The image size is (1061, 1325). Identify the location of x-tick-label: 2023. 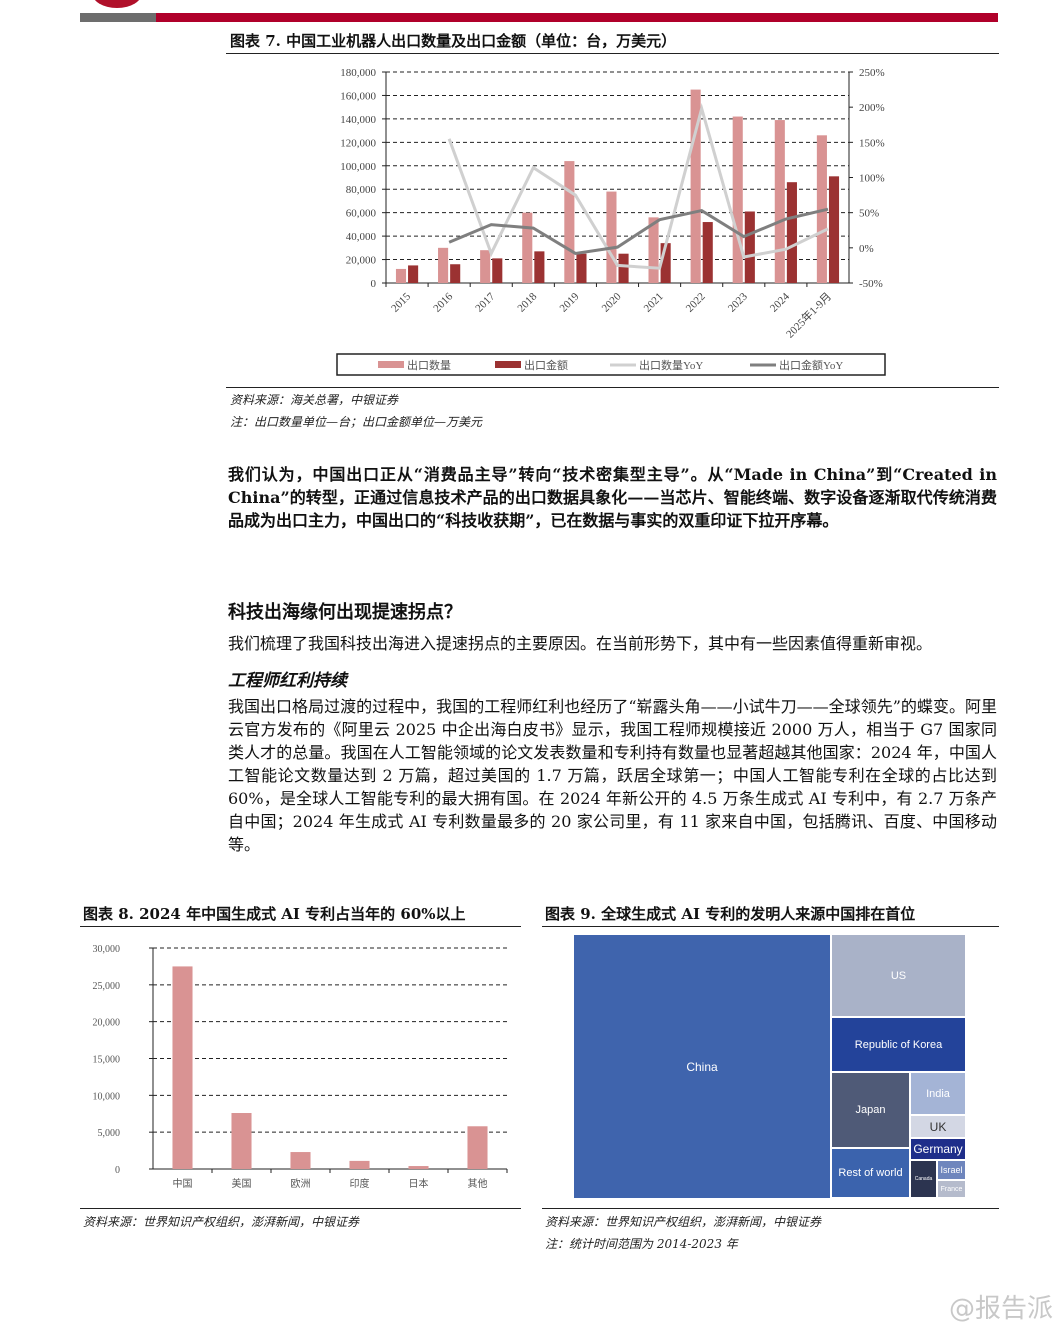
(738, 302).